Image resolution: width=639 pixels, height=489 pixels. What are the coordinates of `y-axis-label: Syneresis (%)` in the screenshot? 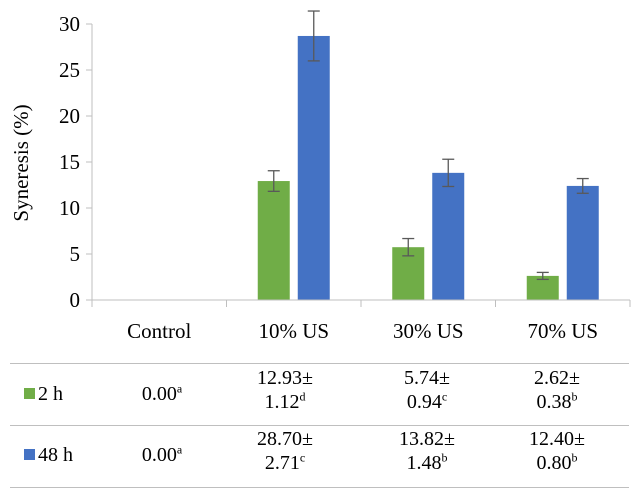 It's located at (21, 162).